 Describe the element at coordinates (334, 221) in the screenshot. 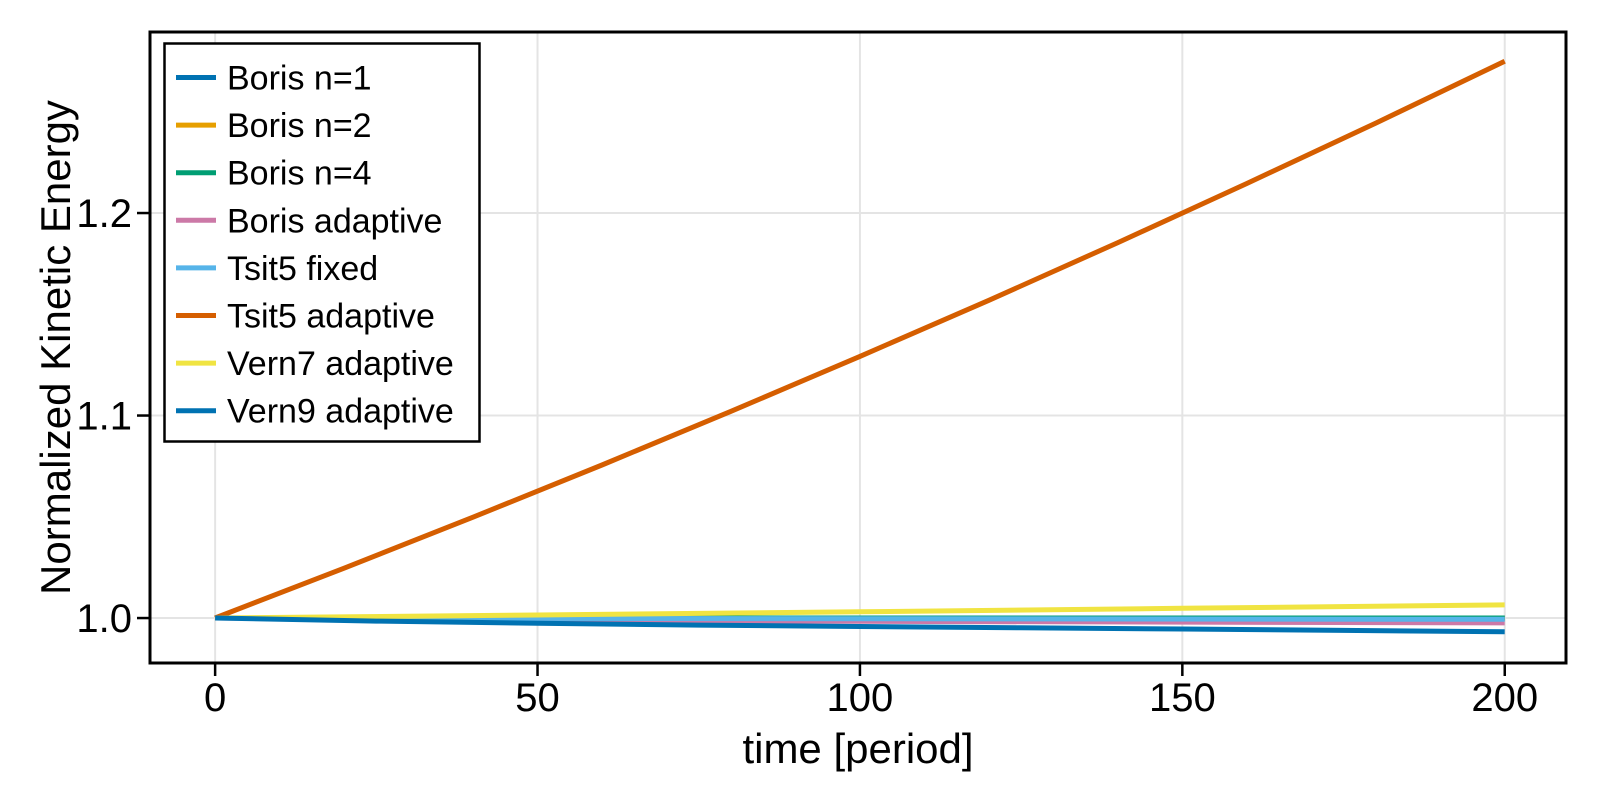

I see `legend-label-boris-adaptive: Boris adaptive` at that location.